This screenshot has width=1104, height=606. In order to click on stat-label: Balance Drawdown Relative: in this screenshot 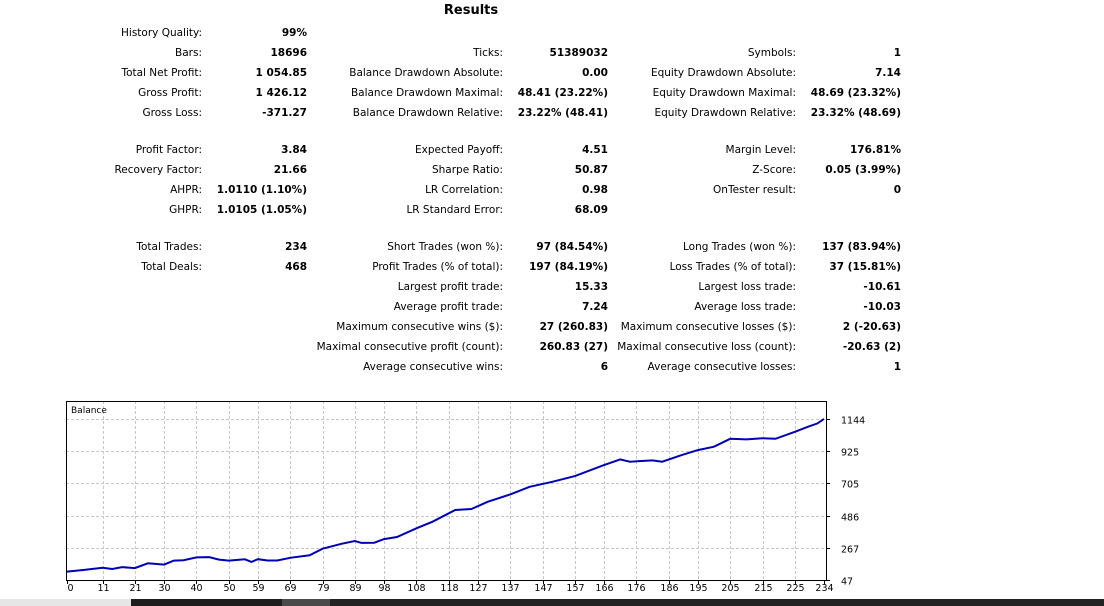, I will do `click(427, 113)`.